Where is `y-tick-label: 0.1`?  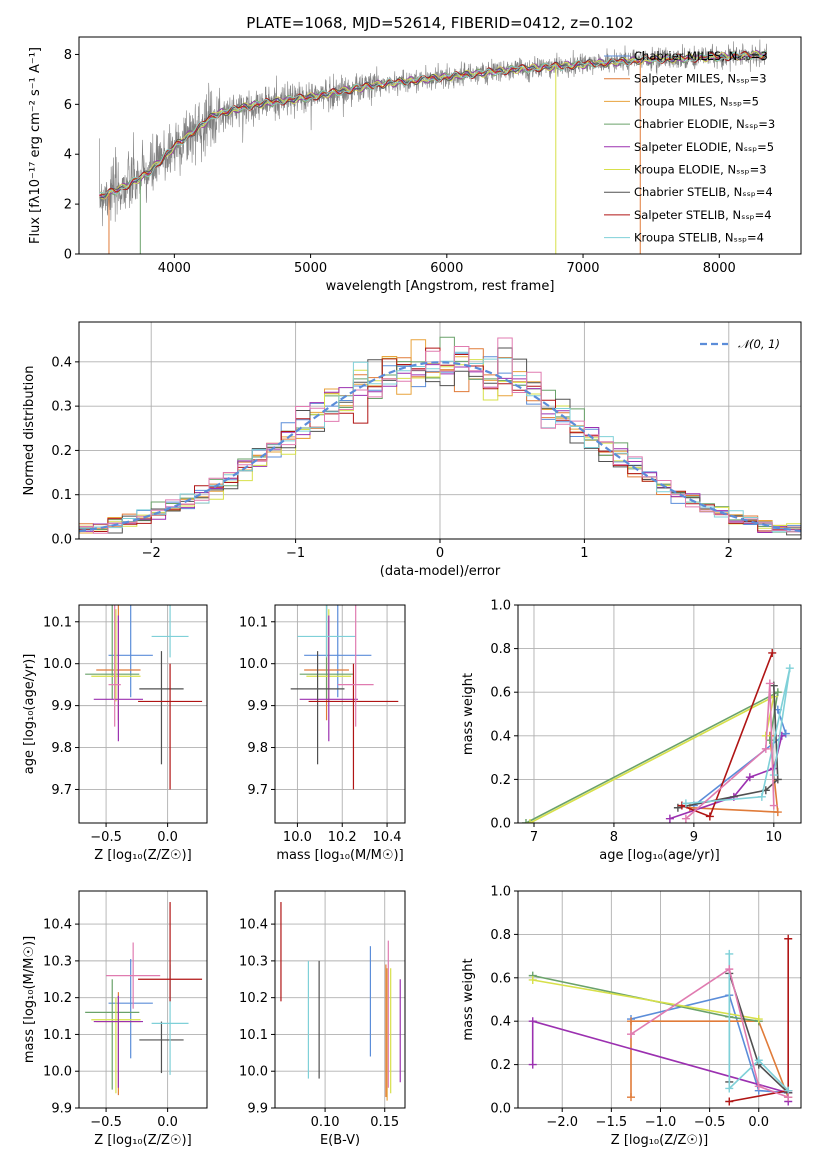
y-tick-label: 0.1 is located at coordinates (61, 495).